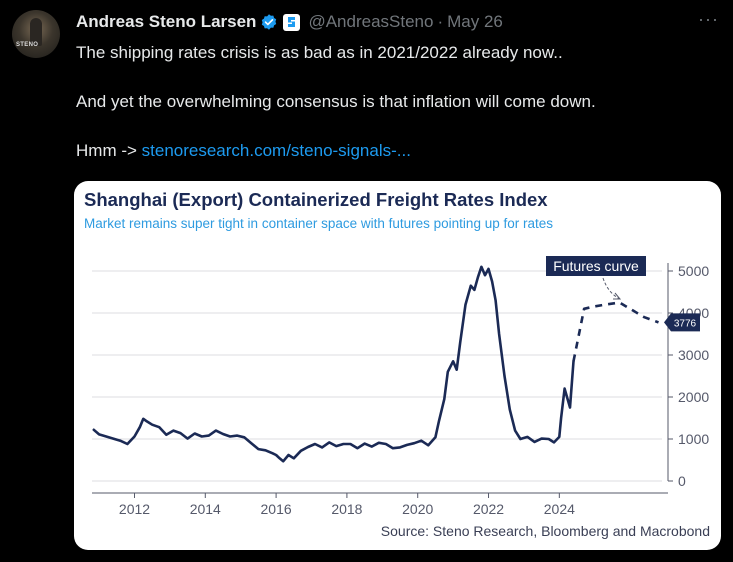 This screenshot has height=562, width=733. I want to click on avatar-figure, so click(36, 32).